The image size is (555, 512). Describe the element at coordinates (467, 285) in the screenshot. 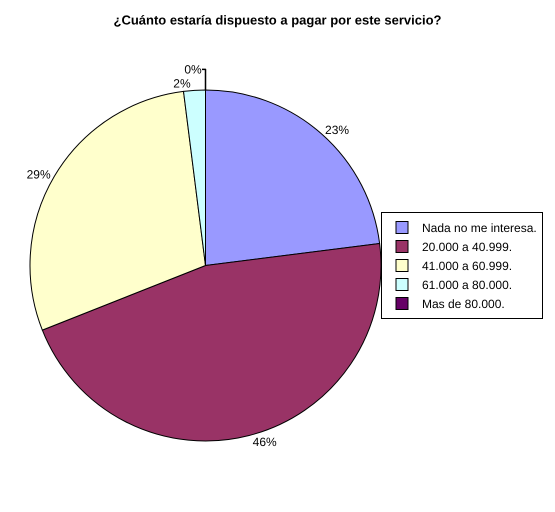

I see `legend-label: 61.000 a 80.000.` at that location.